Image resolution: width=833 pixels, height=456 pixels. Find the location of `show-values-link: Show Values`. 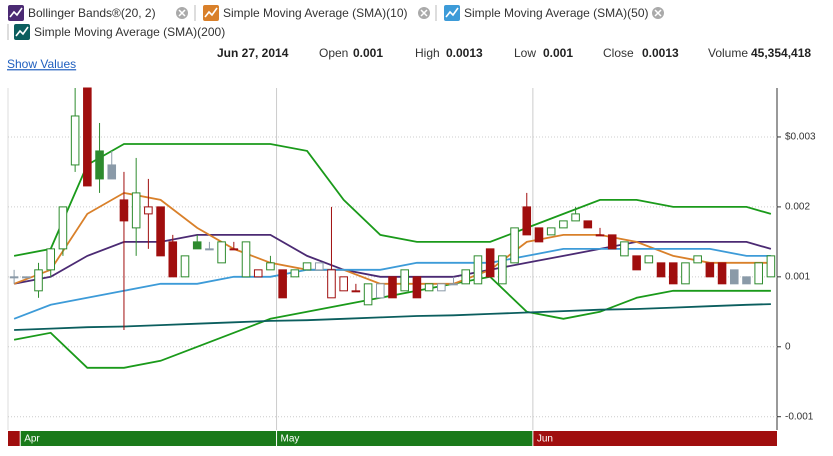

show-values-link: Show Values is located at coordinates (41, 64).